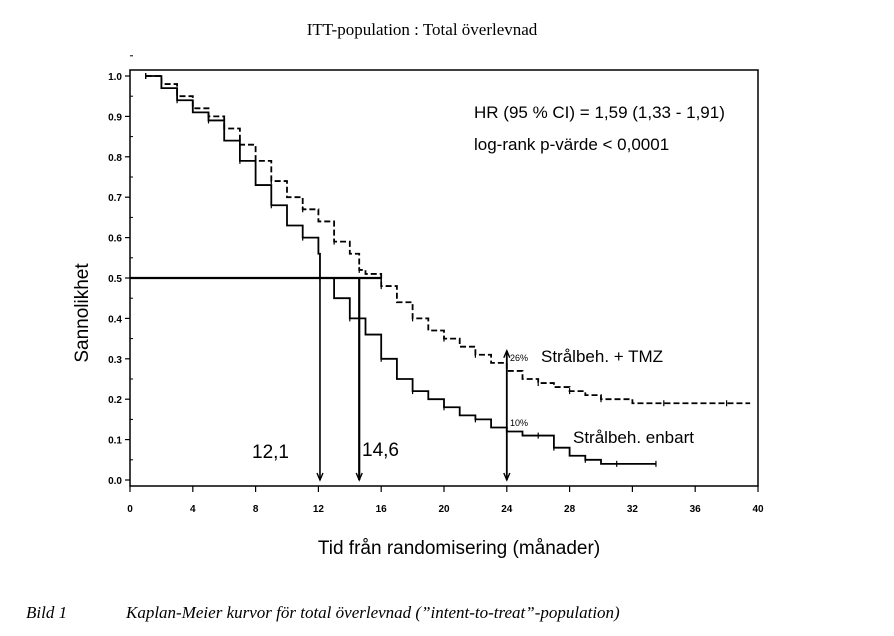 The height and width of the screenshot is (636, 894). Describe the element at coordinates (380, 450) in the screenshot. I see `median-label-radiation-tmz: 14,6` at that location.